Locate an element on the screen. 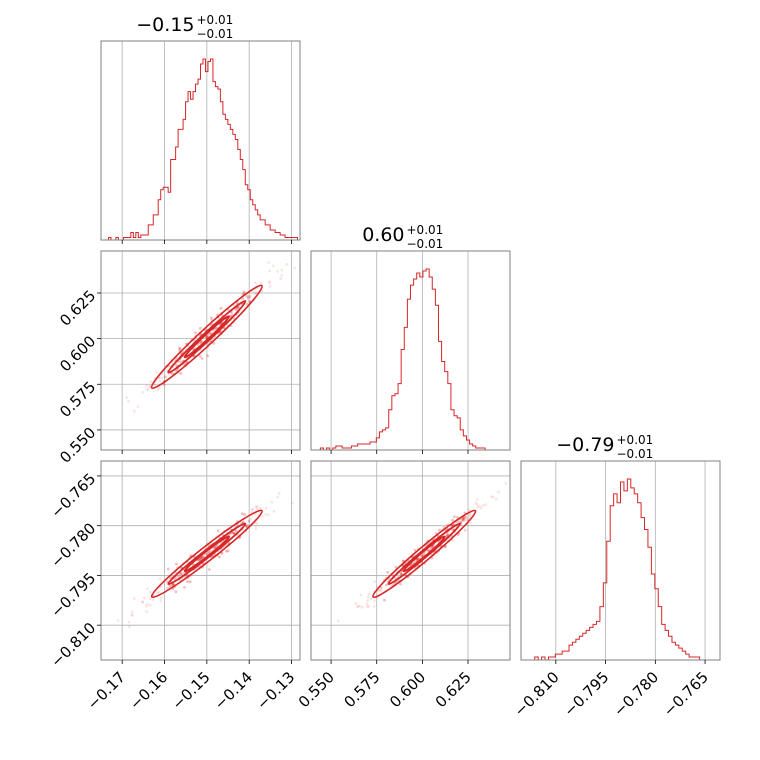 The width and height of the screenshot is (760, 760). param-title-value: 0.60 is located at coordinates (383, 235).